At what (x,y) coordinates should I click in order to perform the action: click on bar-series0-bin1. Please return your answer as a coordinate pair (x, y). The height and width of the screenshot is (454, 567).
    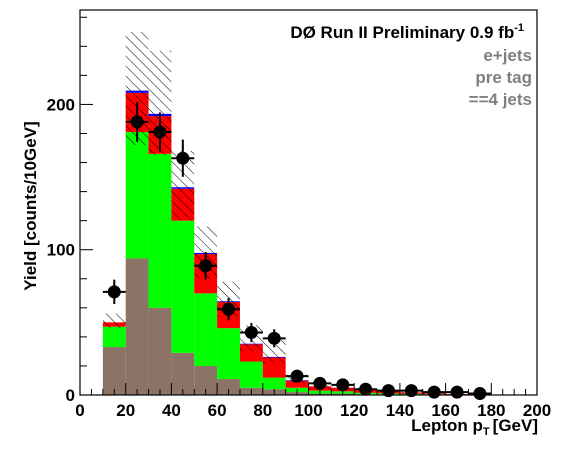
    Looking at the image, I should click on (137, 326).